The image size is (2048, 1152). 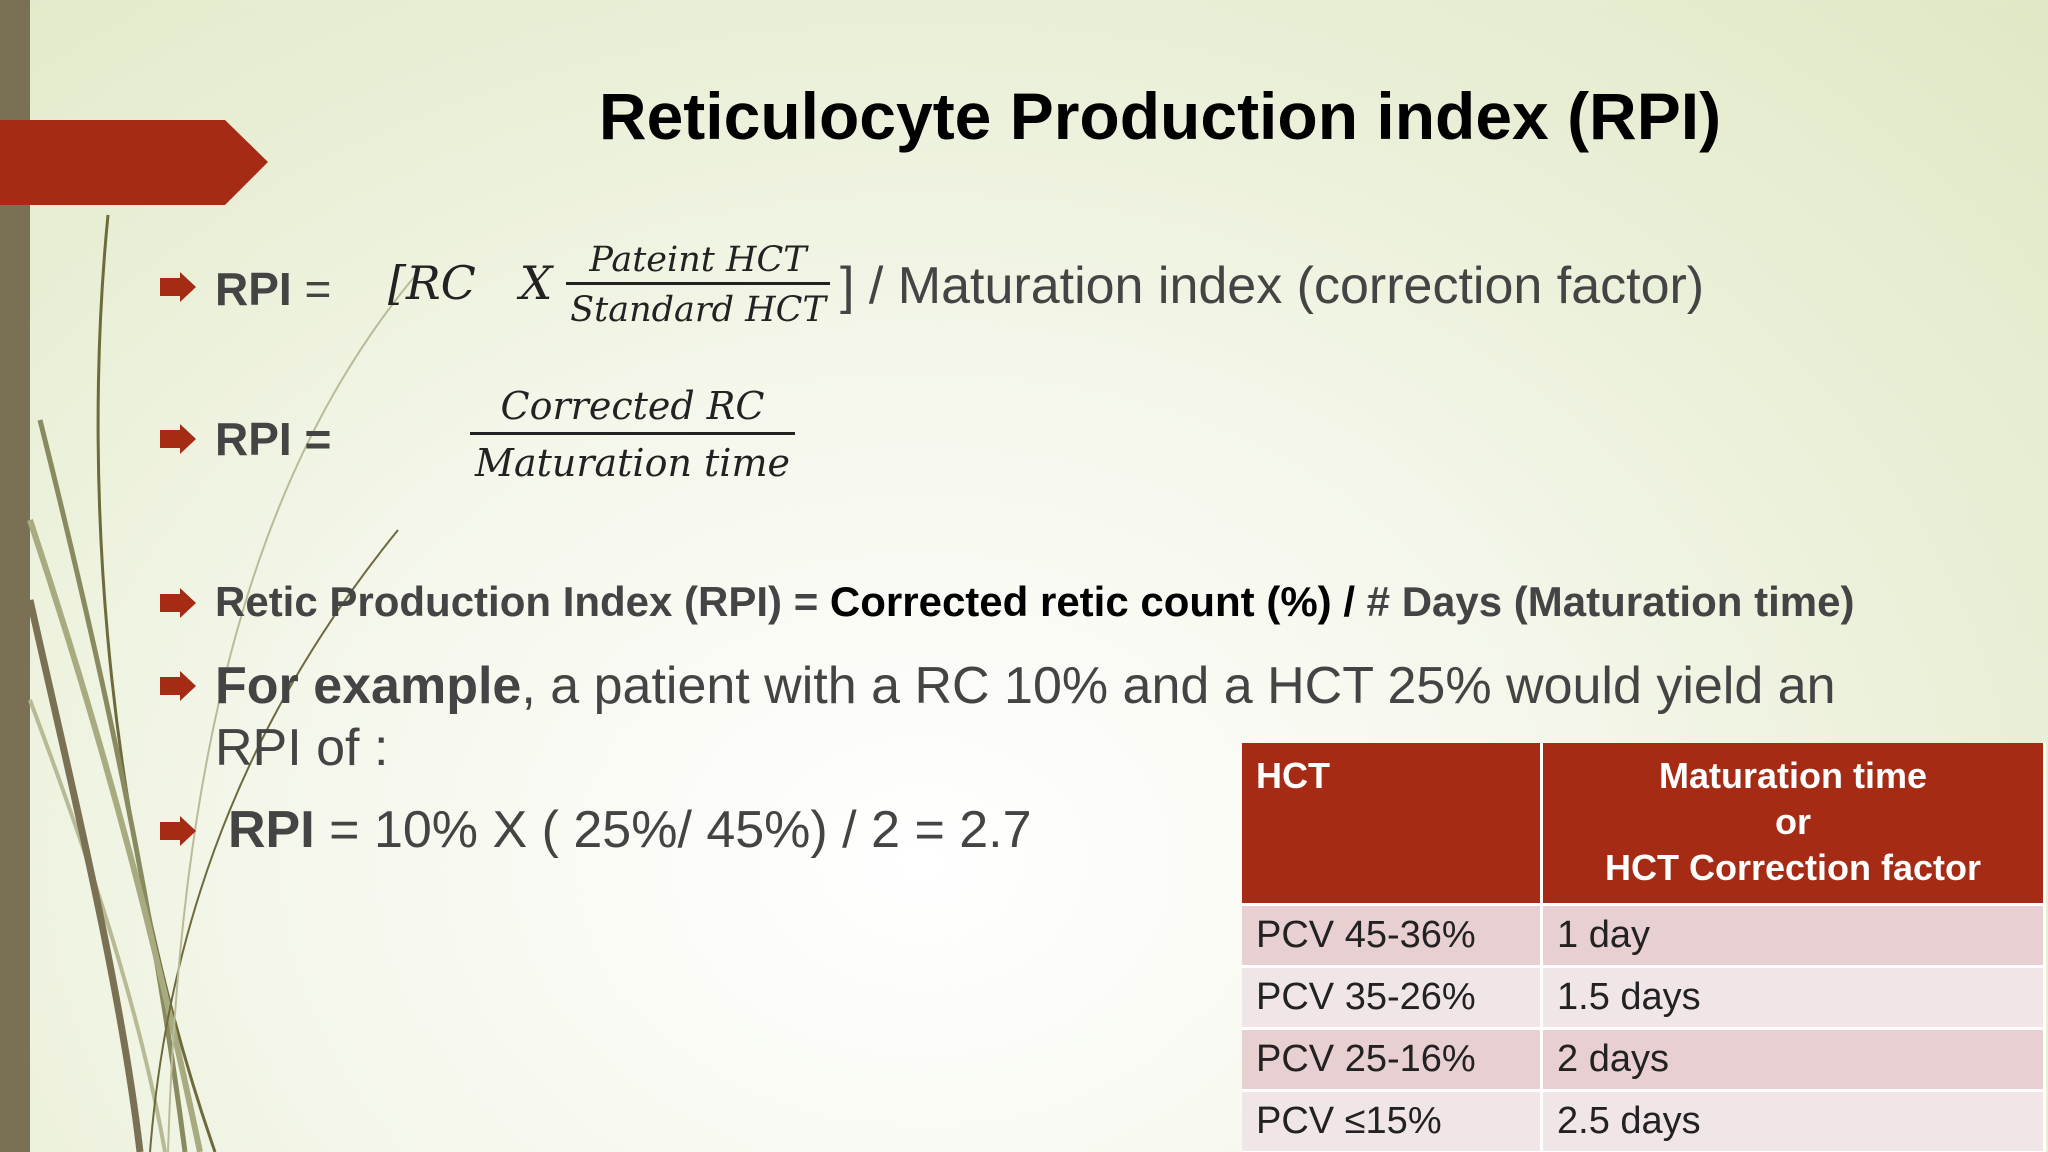 I want to click on header-maturation-line1: Maturation time, so click(x=1792, y=775).